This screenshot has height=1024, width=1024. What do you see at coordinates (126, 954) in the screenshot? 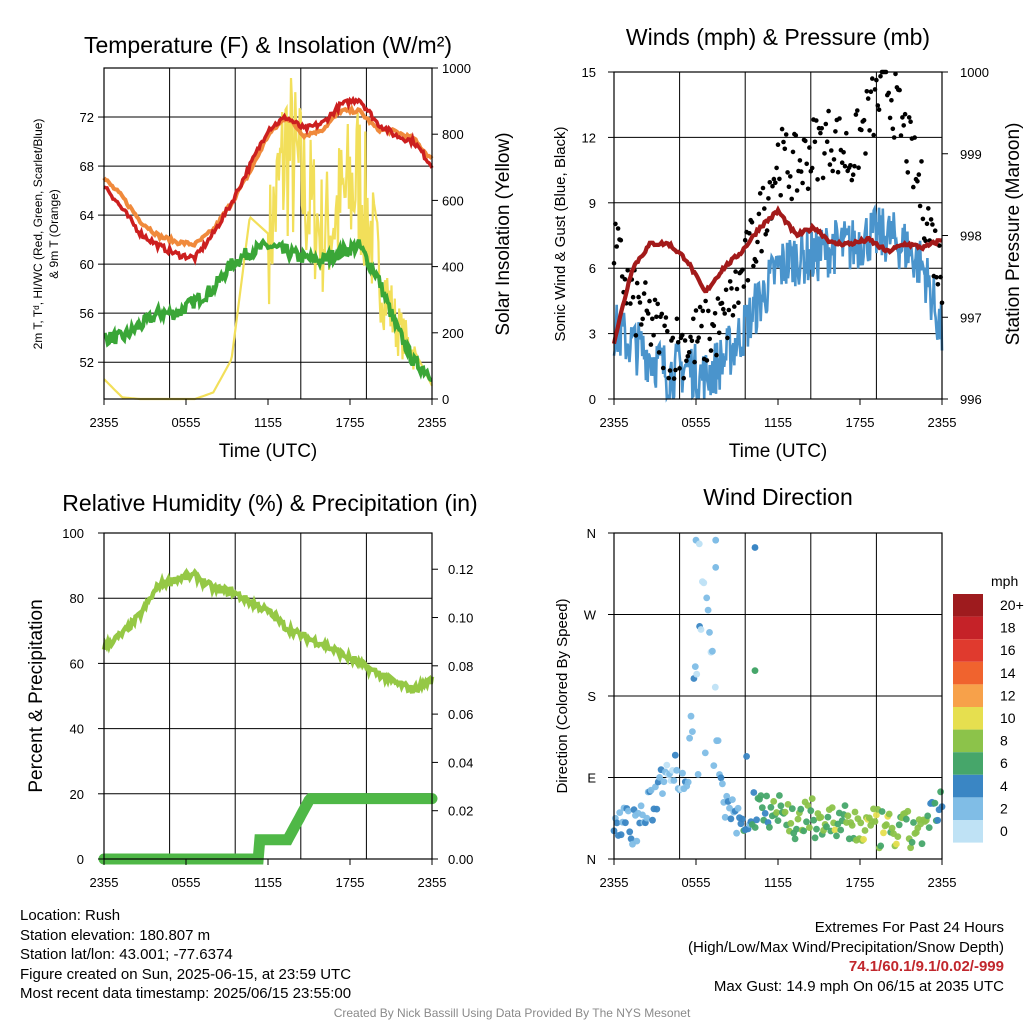
I see `latlon-text: Station lat/lon: 43.001; -77.6374` at bounding box center [126, 954].